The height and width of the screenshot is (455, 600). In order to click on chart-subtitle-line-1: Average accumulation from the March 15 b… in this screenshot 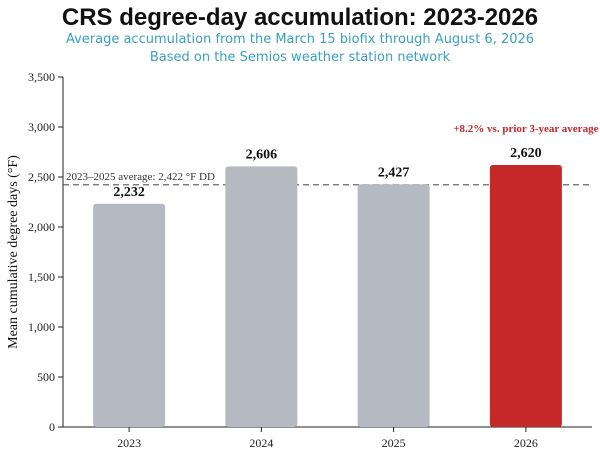, I will do `click(300, 39)`.